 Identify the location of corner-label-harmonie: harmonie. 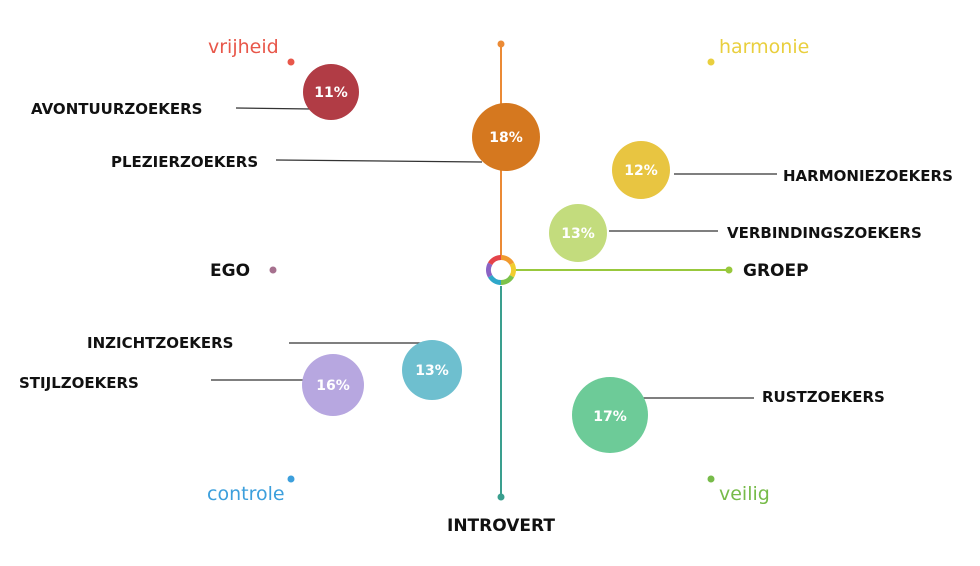
(764, 47).